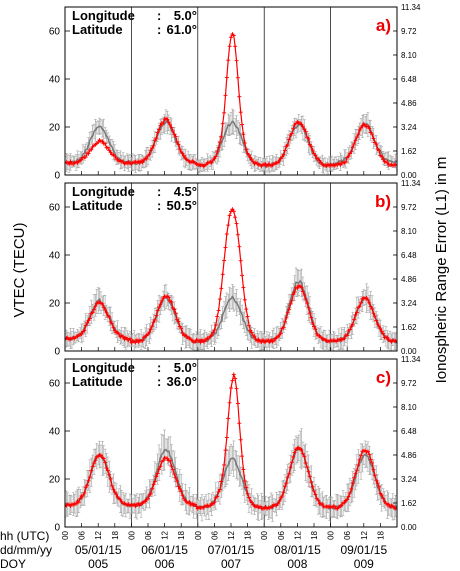  What do you see at coordinates (364, 564) in the screenshot?
I see `doy-label: 009` at bounding box center [364, 564].